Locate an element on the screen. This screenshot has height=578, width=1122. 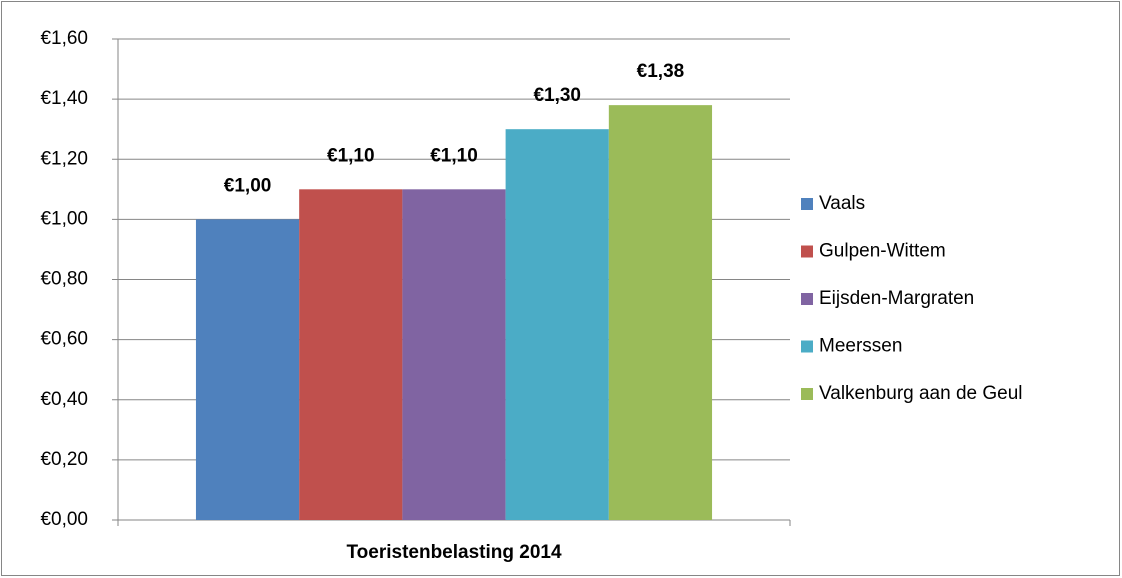
y-tick-label: €0,20 is located at coordinates (64, 459).